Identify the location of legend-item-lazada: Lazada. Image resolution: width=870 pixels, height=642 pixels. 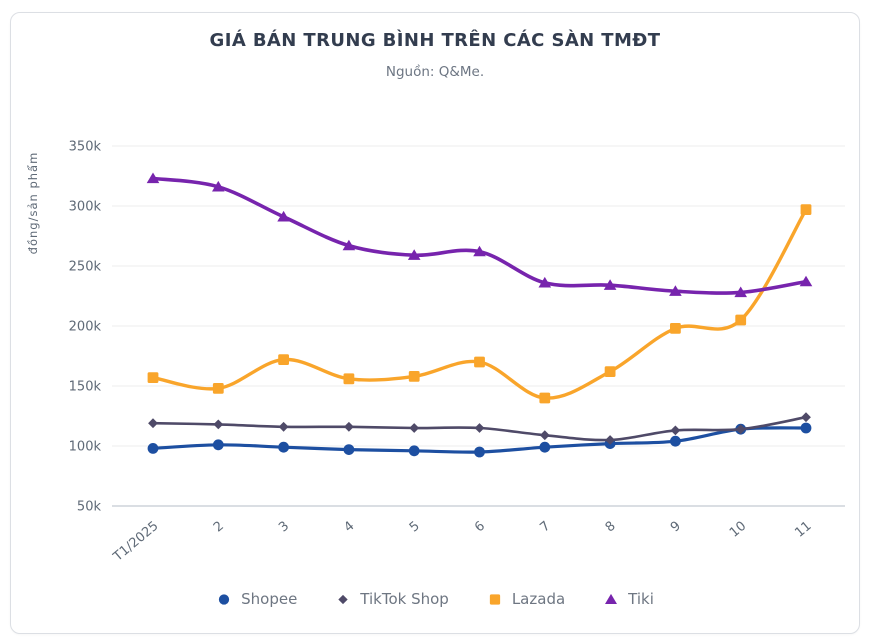
(526, 599).